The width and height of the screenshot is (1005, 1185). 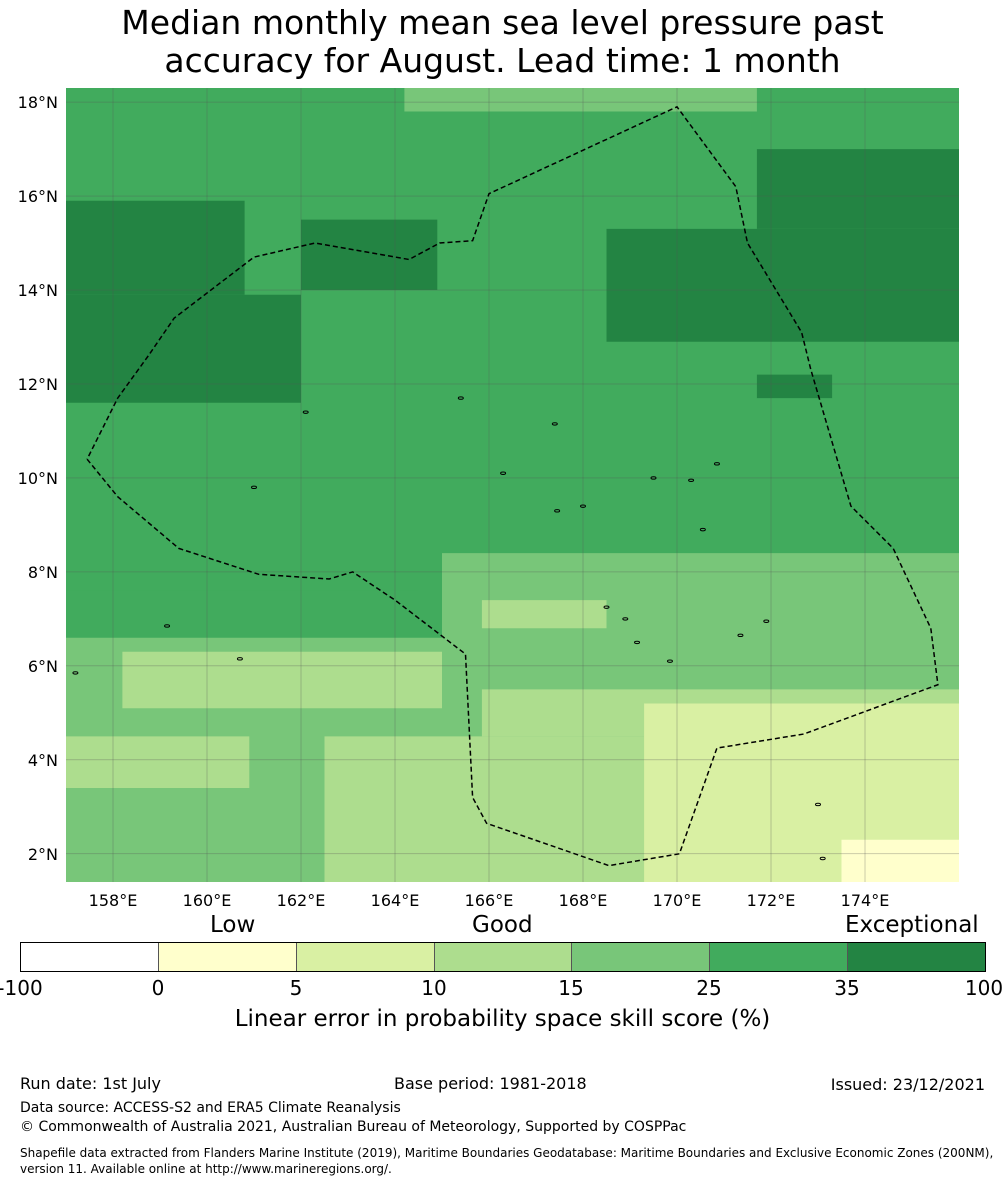 What do you see at coordinates (865, 900) in the screenshot?
I see `longitude-label: 174°E` at bounding box center [865, 900].